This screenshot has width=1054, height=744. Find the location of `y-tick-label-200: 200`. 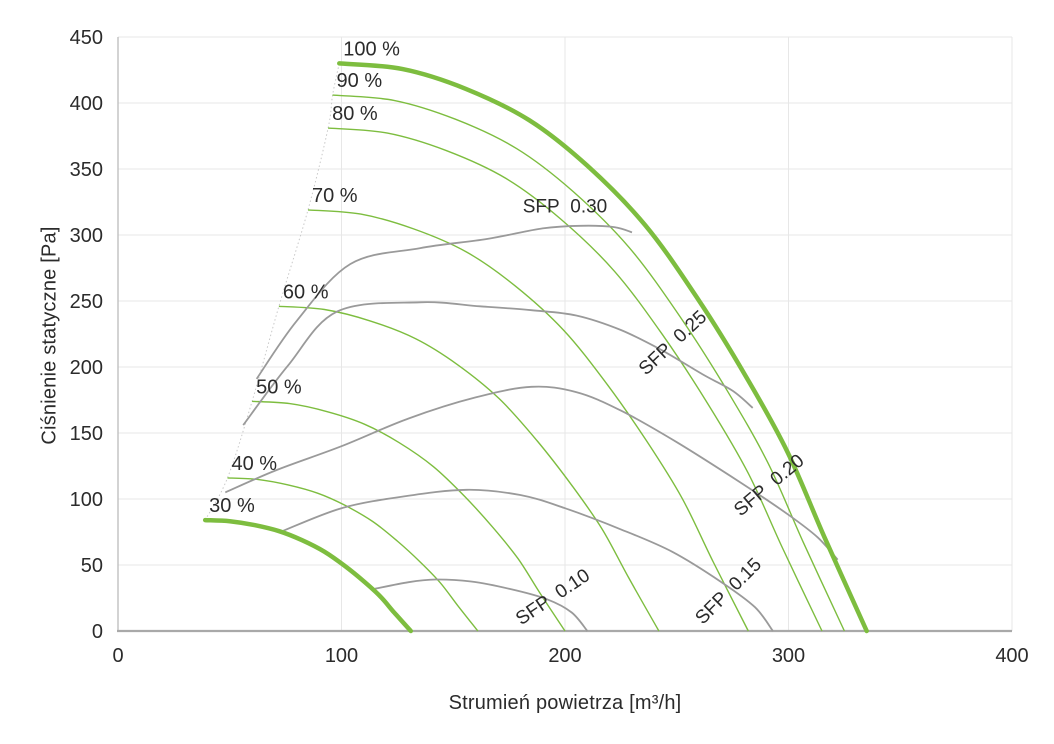

y-tick-label-200: 200 is located at coordinates (86, 368).